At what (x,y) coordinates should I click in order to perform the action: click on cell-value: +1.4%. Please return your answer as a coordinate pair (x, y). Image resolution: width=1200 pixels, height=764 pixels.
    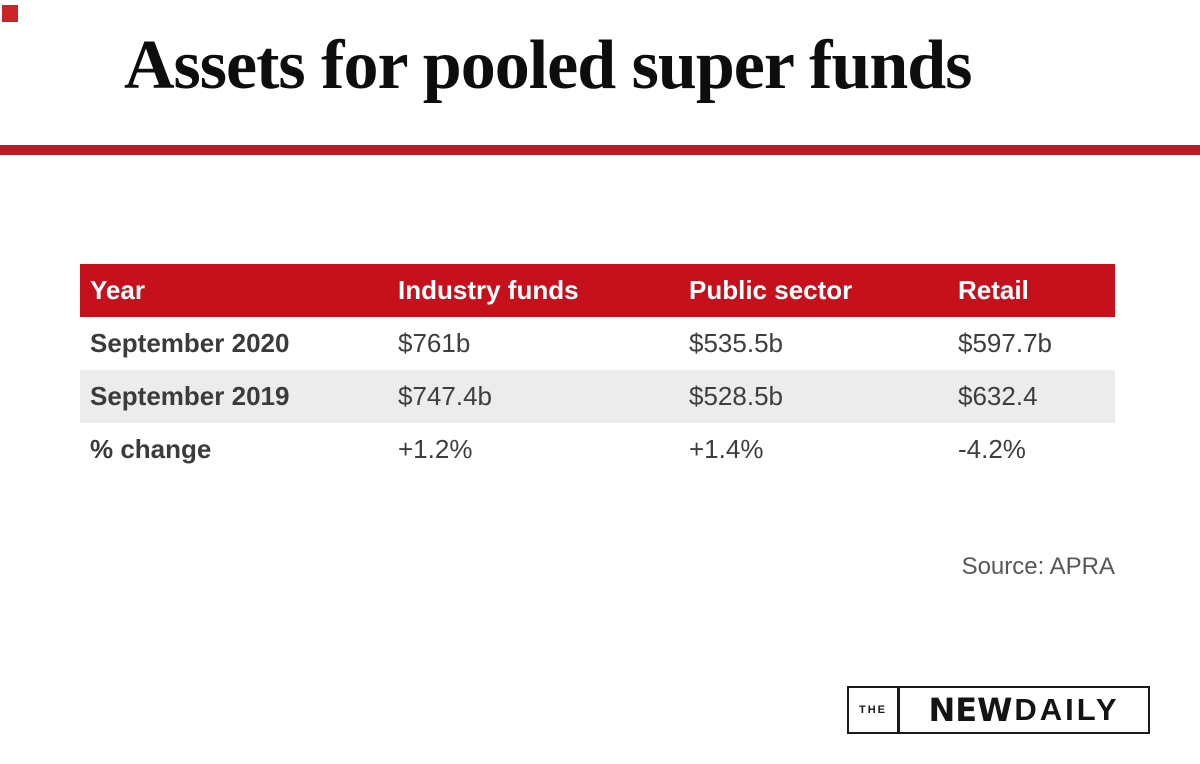
    Looking at the image, I should click on (726, 449).